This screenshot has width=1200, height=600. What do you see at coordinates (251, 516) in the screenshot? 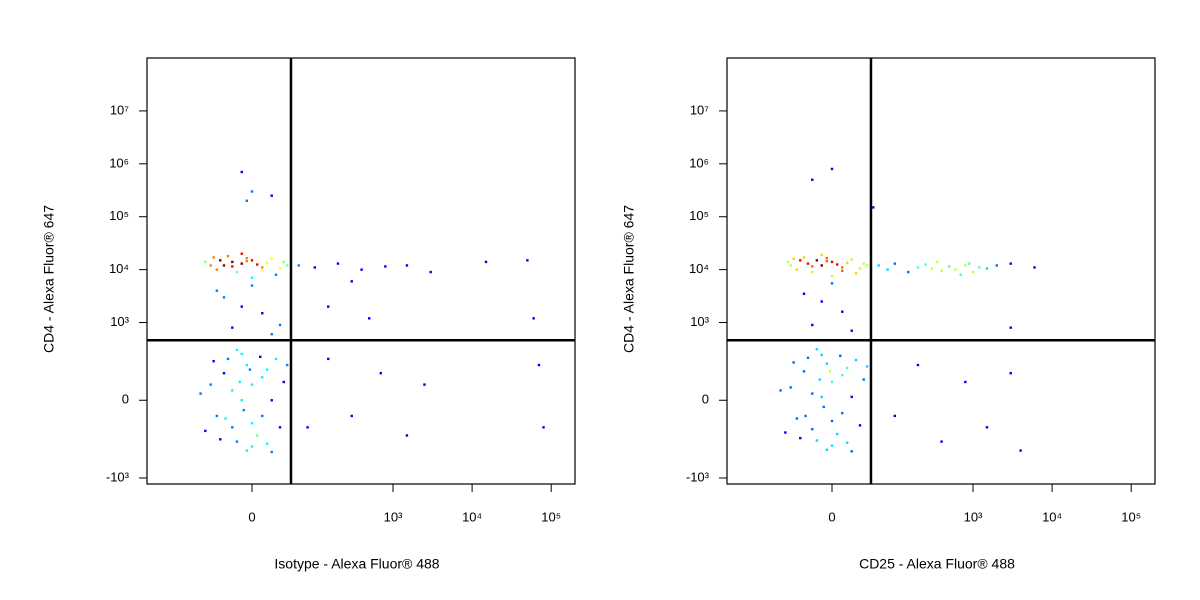
I see `x-tick-label: 0` at bounding box center [251, 516].